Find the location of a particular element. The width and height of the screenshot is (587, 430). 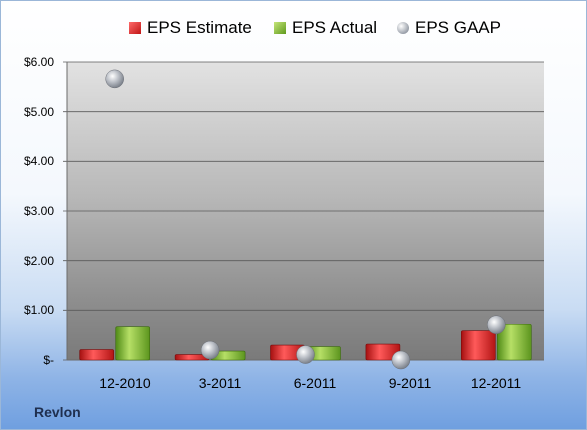

chart-legend: EPS Estimate EPS Actual EPS GAAP is located at coordinates (293, 30).